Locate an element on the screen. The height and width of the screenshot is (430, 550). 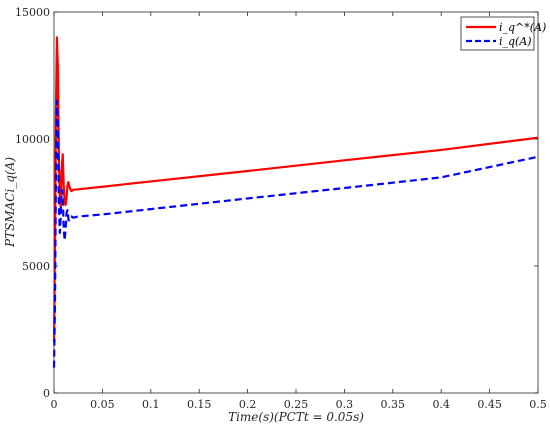
x-tick-label: 0.25 is located at coordinates (296, 404).